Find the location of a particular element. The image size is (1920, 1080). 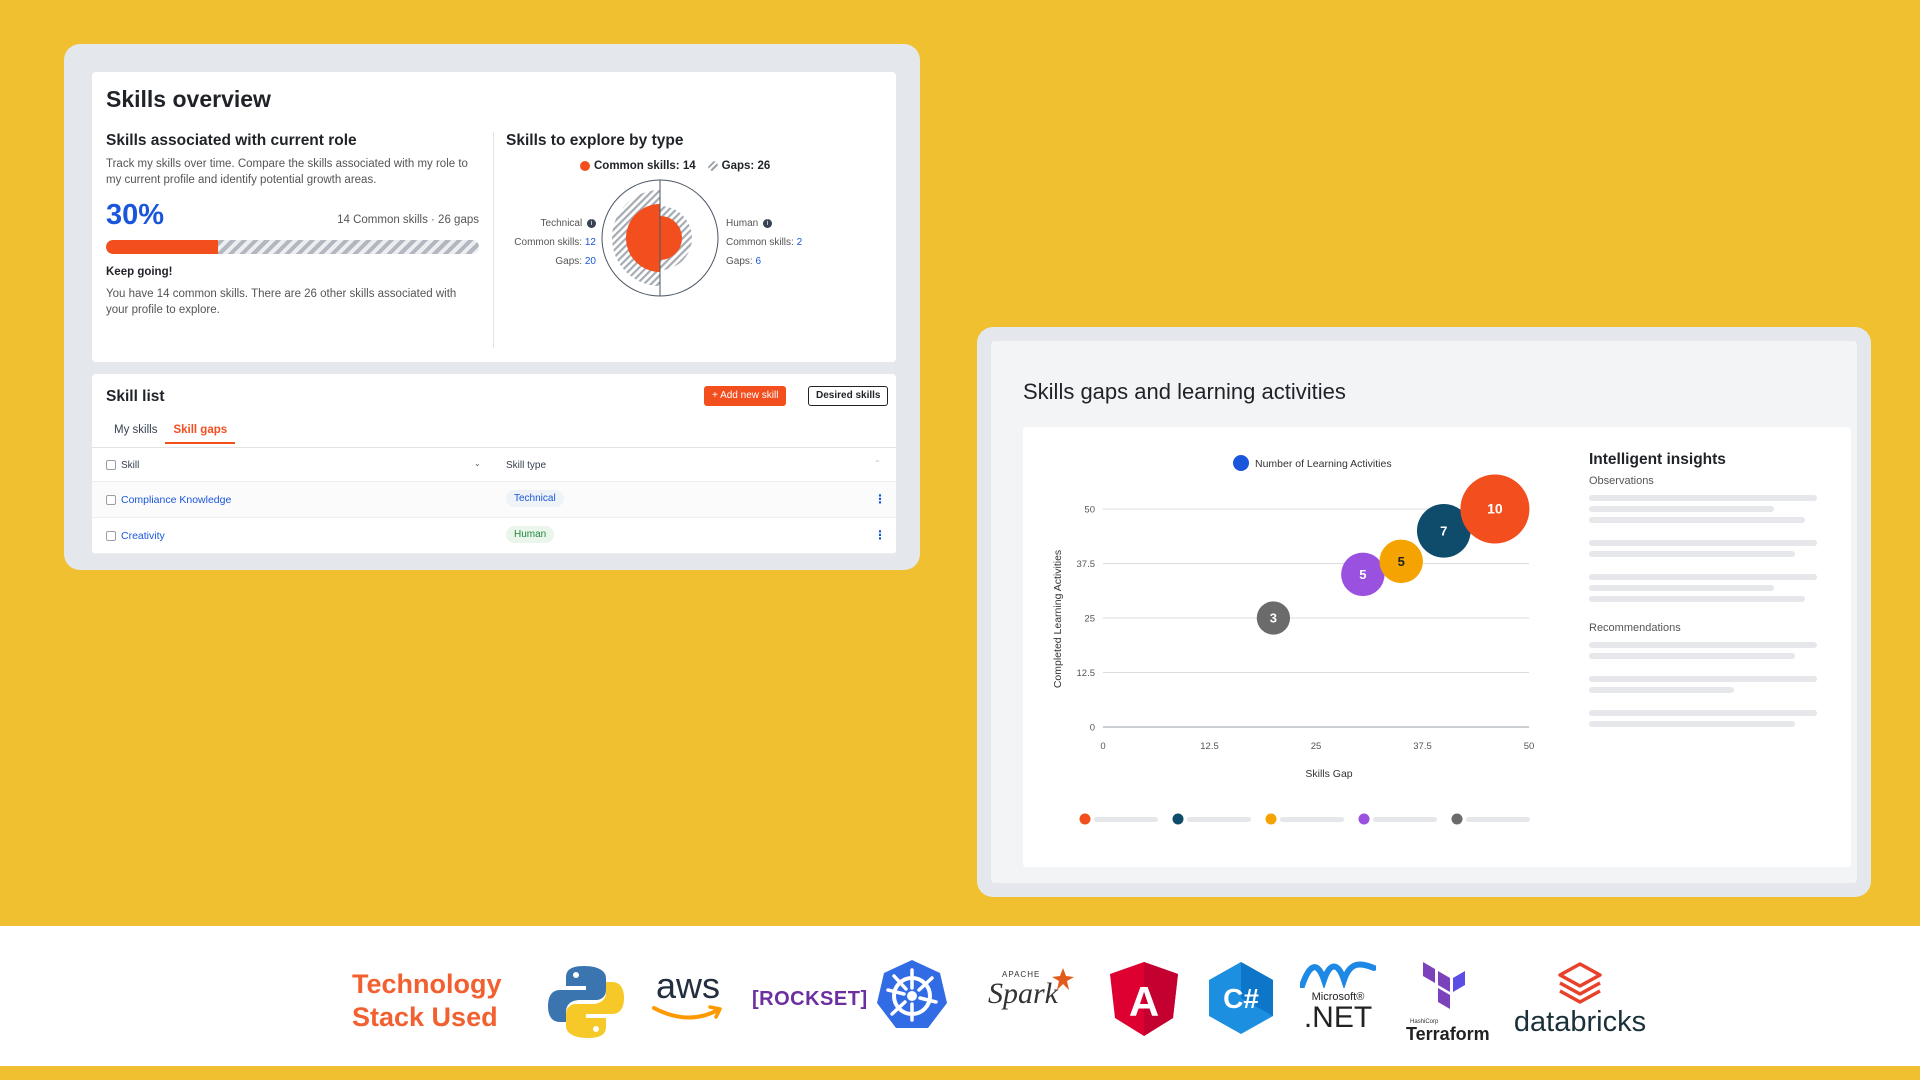

skills-count-meta: 14 Common skills · 26 gaps is located at coordinates (408, 220).